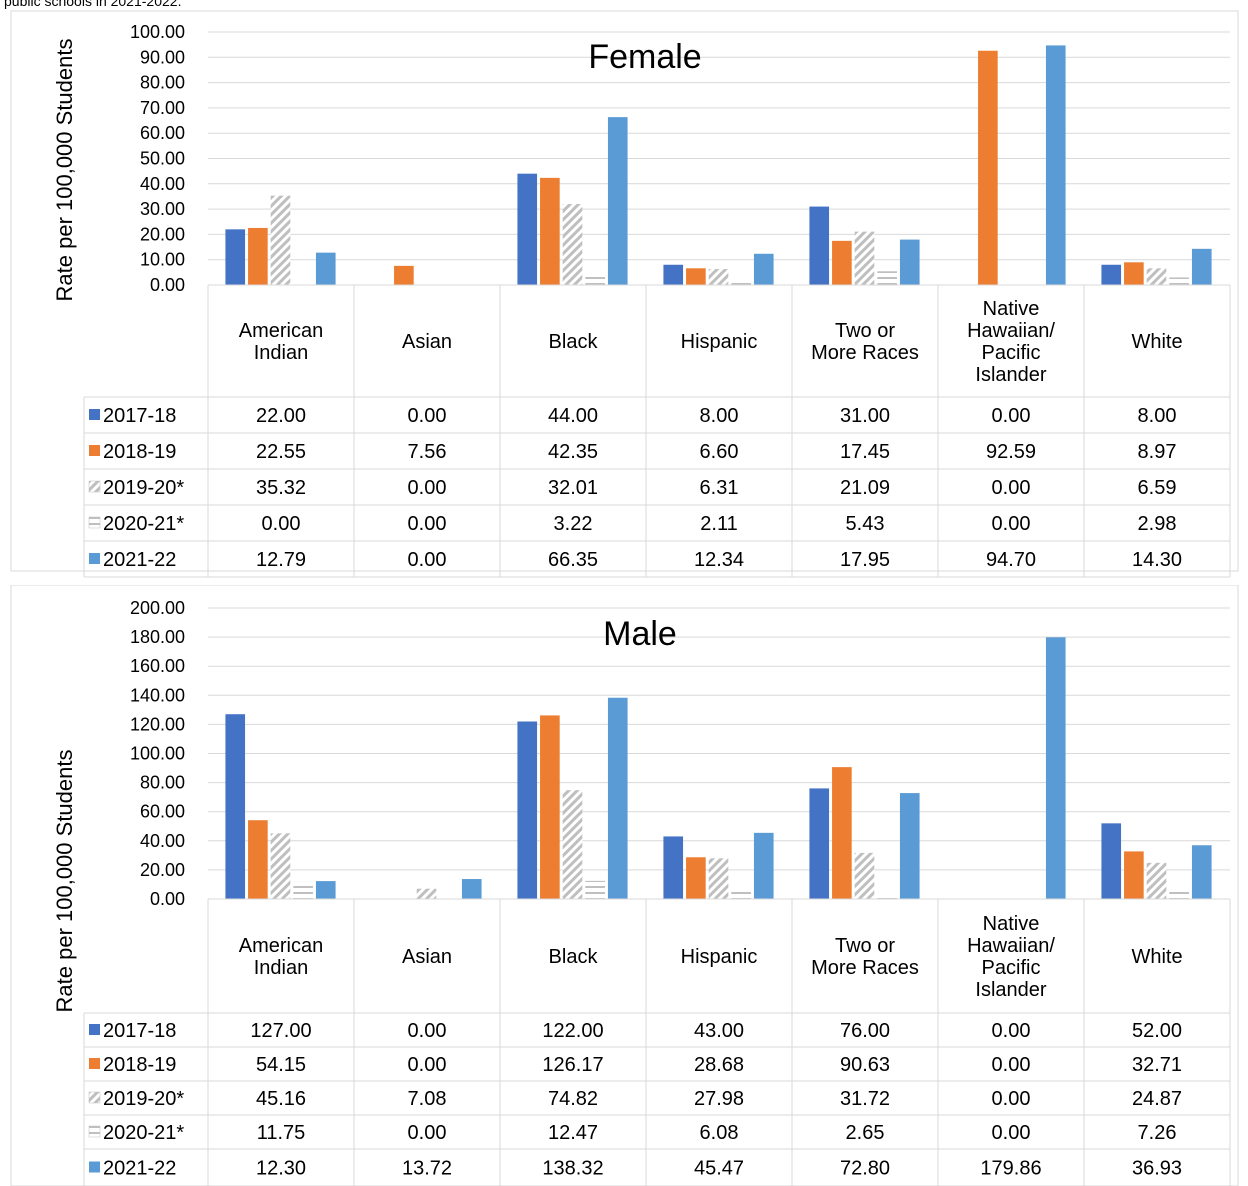  I want to click on table-cell: 12.79, so click(281, 560).